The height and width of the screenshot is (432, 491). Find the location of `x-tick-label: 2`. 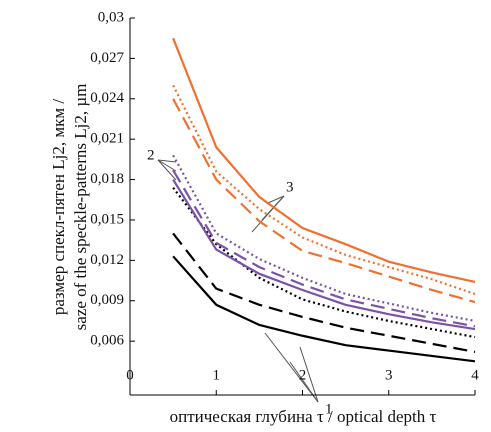

x-tick-label: 2 is located at coordinates (303, 375).